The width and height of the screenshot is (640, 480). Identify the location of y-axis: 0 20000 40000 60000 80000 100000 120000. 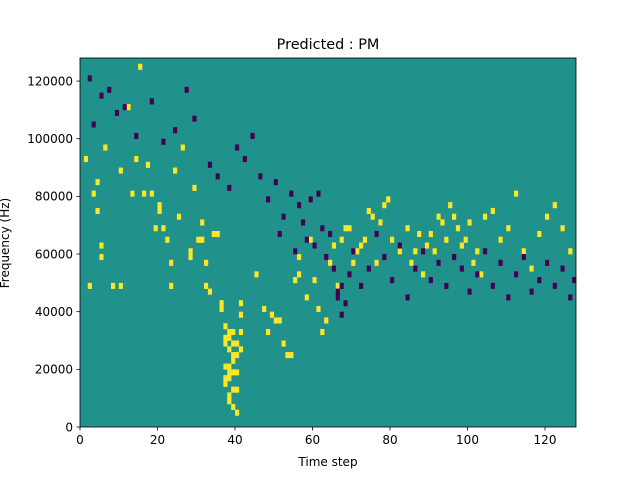
(53, 254).